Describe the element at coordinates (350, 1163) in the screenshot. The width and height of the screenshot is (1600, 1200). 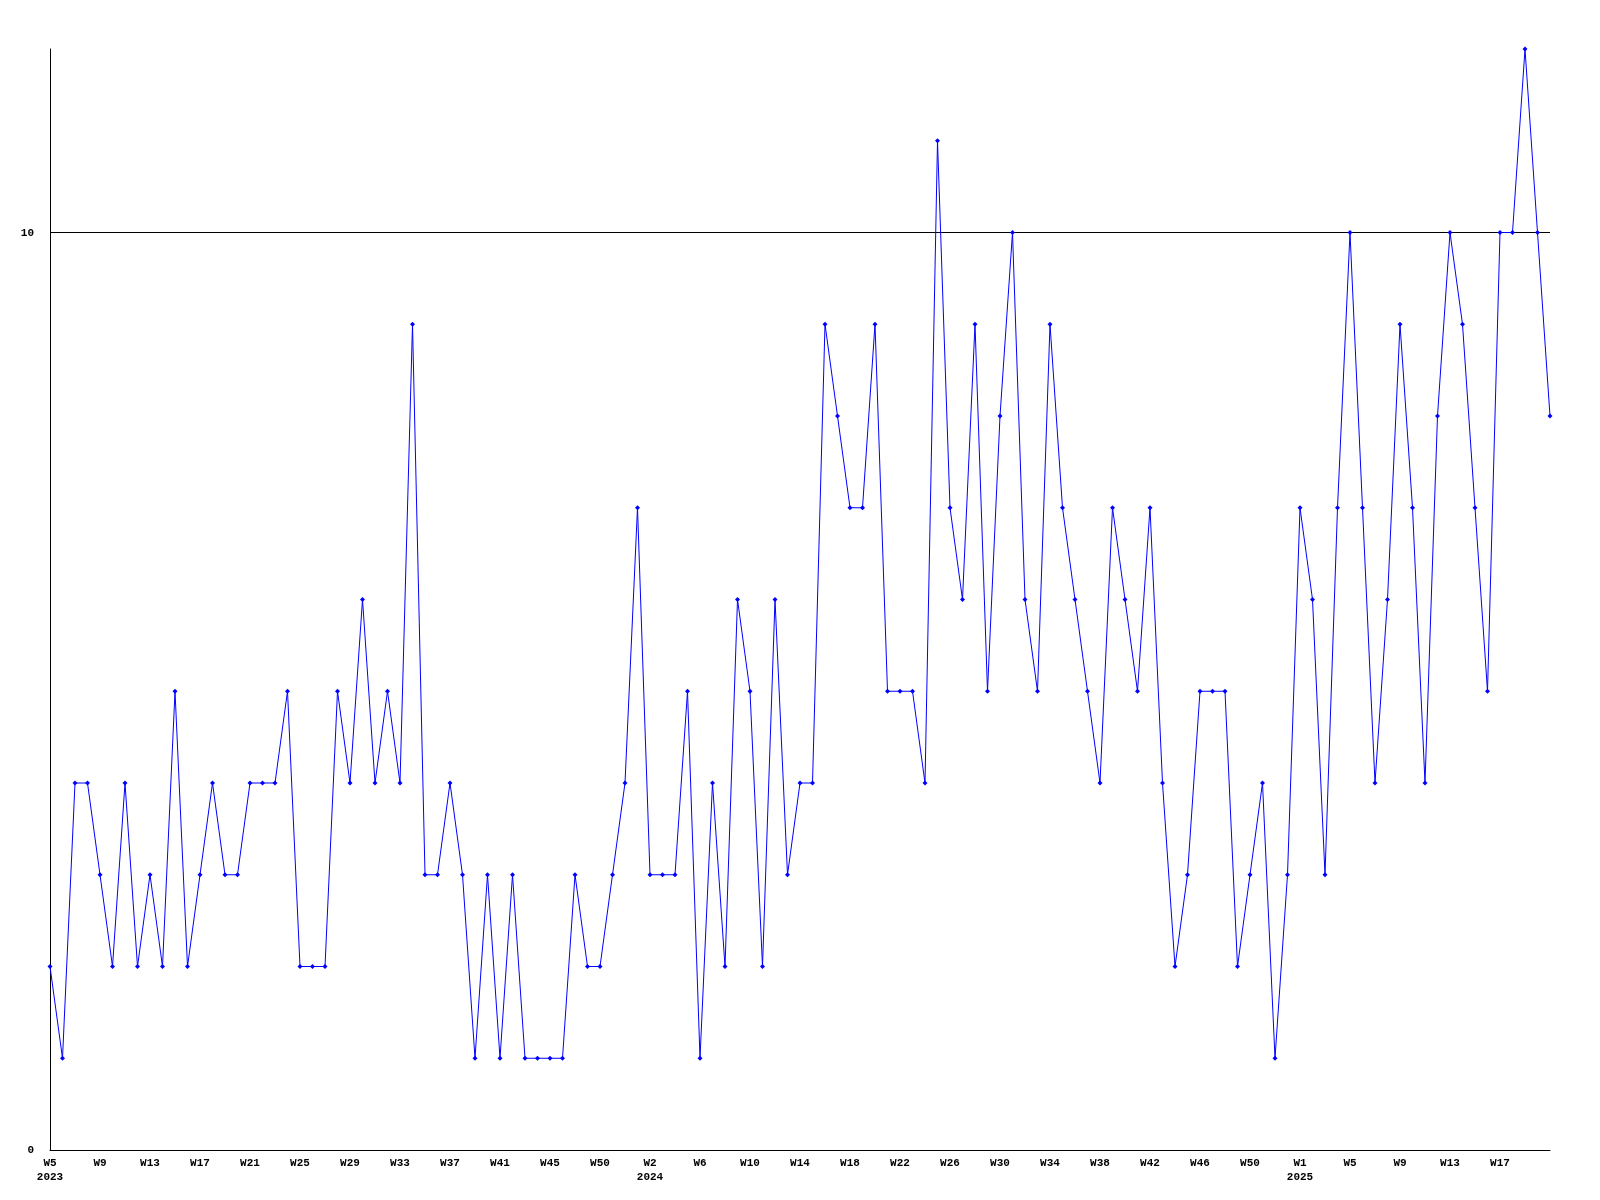
I see `x-tick-label: W29` at that location.